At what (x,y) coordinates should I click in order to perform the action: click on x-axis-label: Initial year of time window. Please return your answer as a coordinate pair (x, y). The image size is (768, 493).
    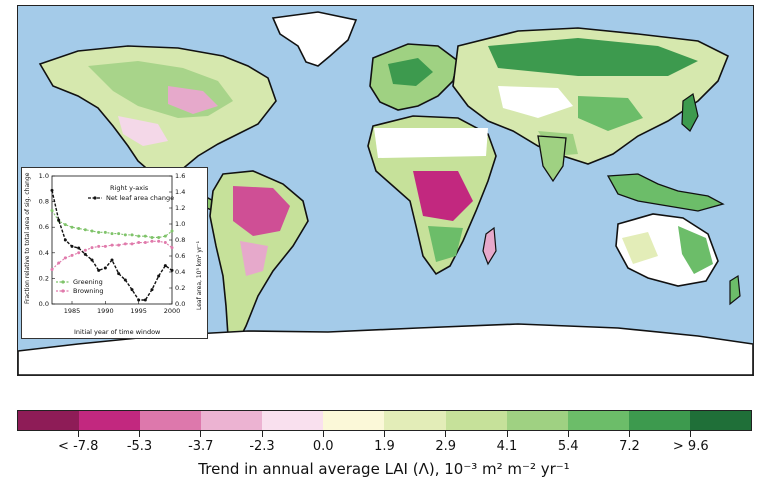
    Looking at the image, I should click on (117, 332).